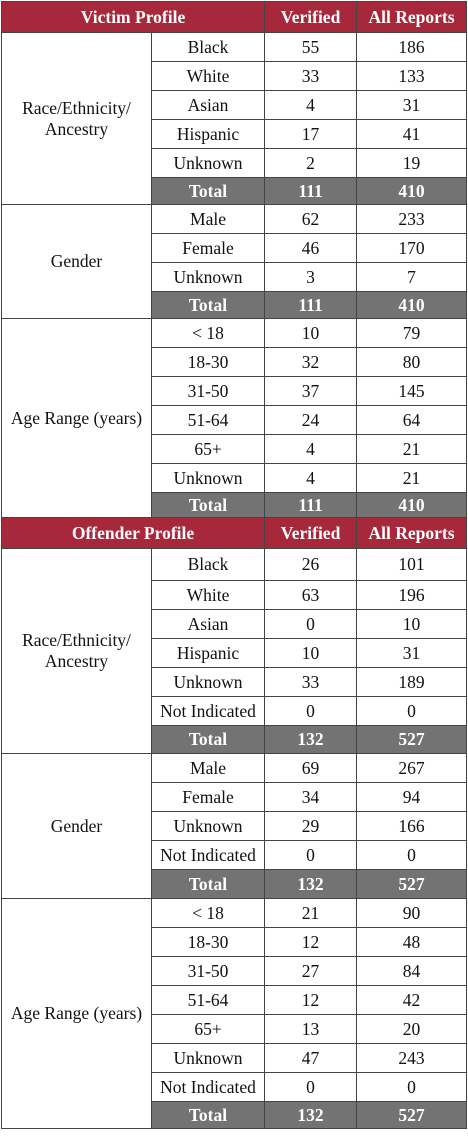  Describe the element at coordinates (208, 362) in the screenshot. I see `row-label: 18-30` at that location.